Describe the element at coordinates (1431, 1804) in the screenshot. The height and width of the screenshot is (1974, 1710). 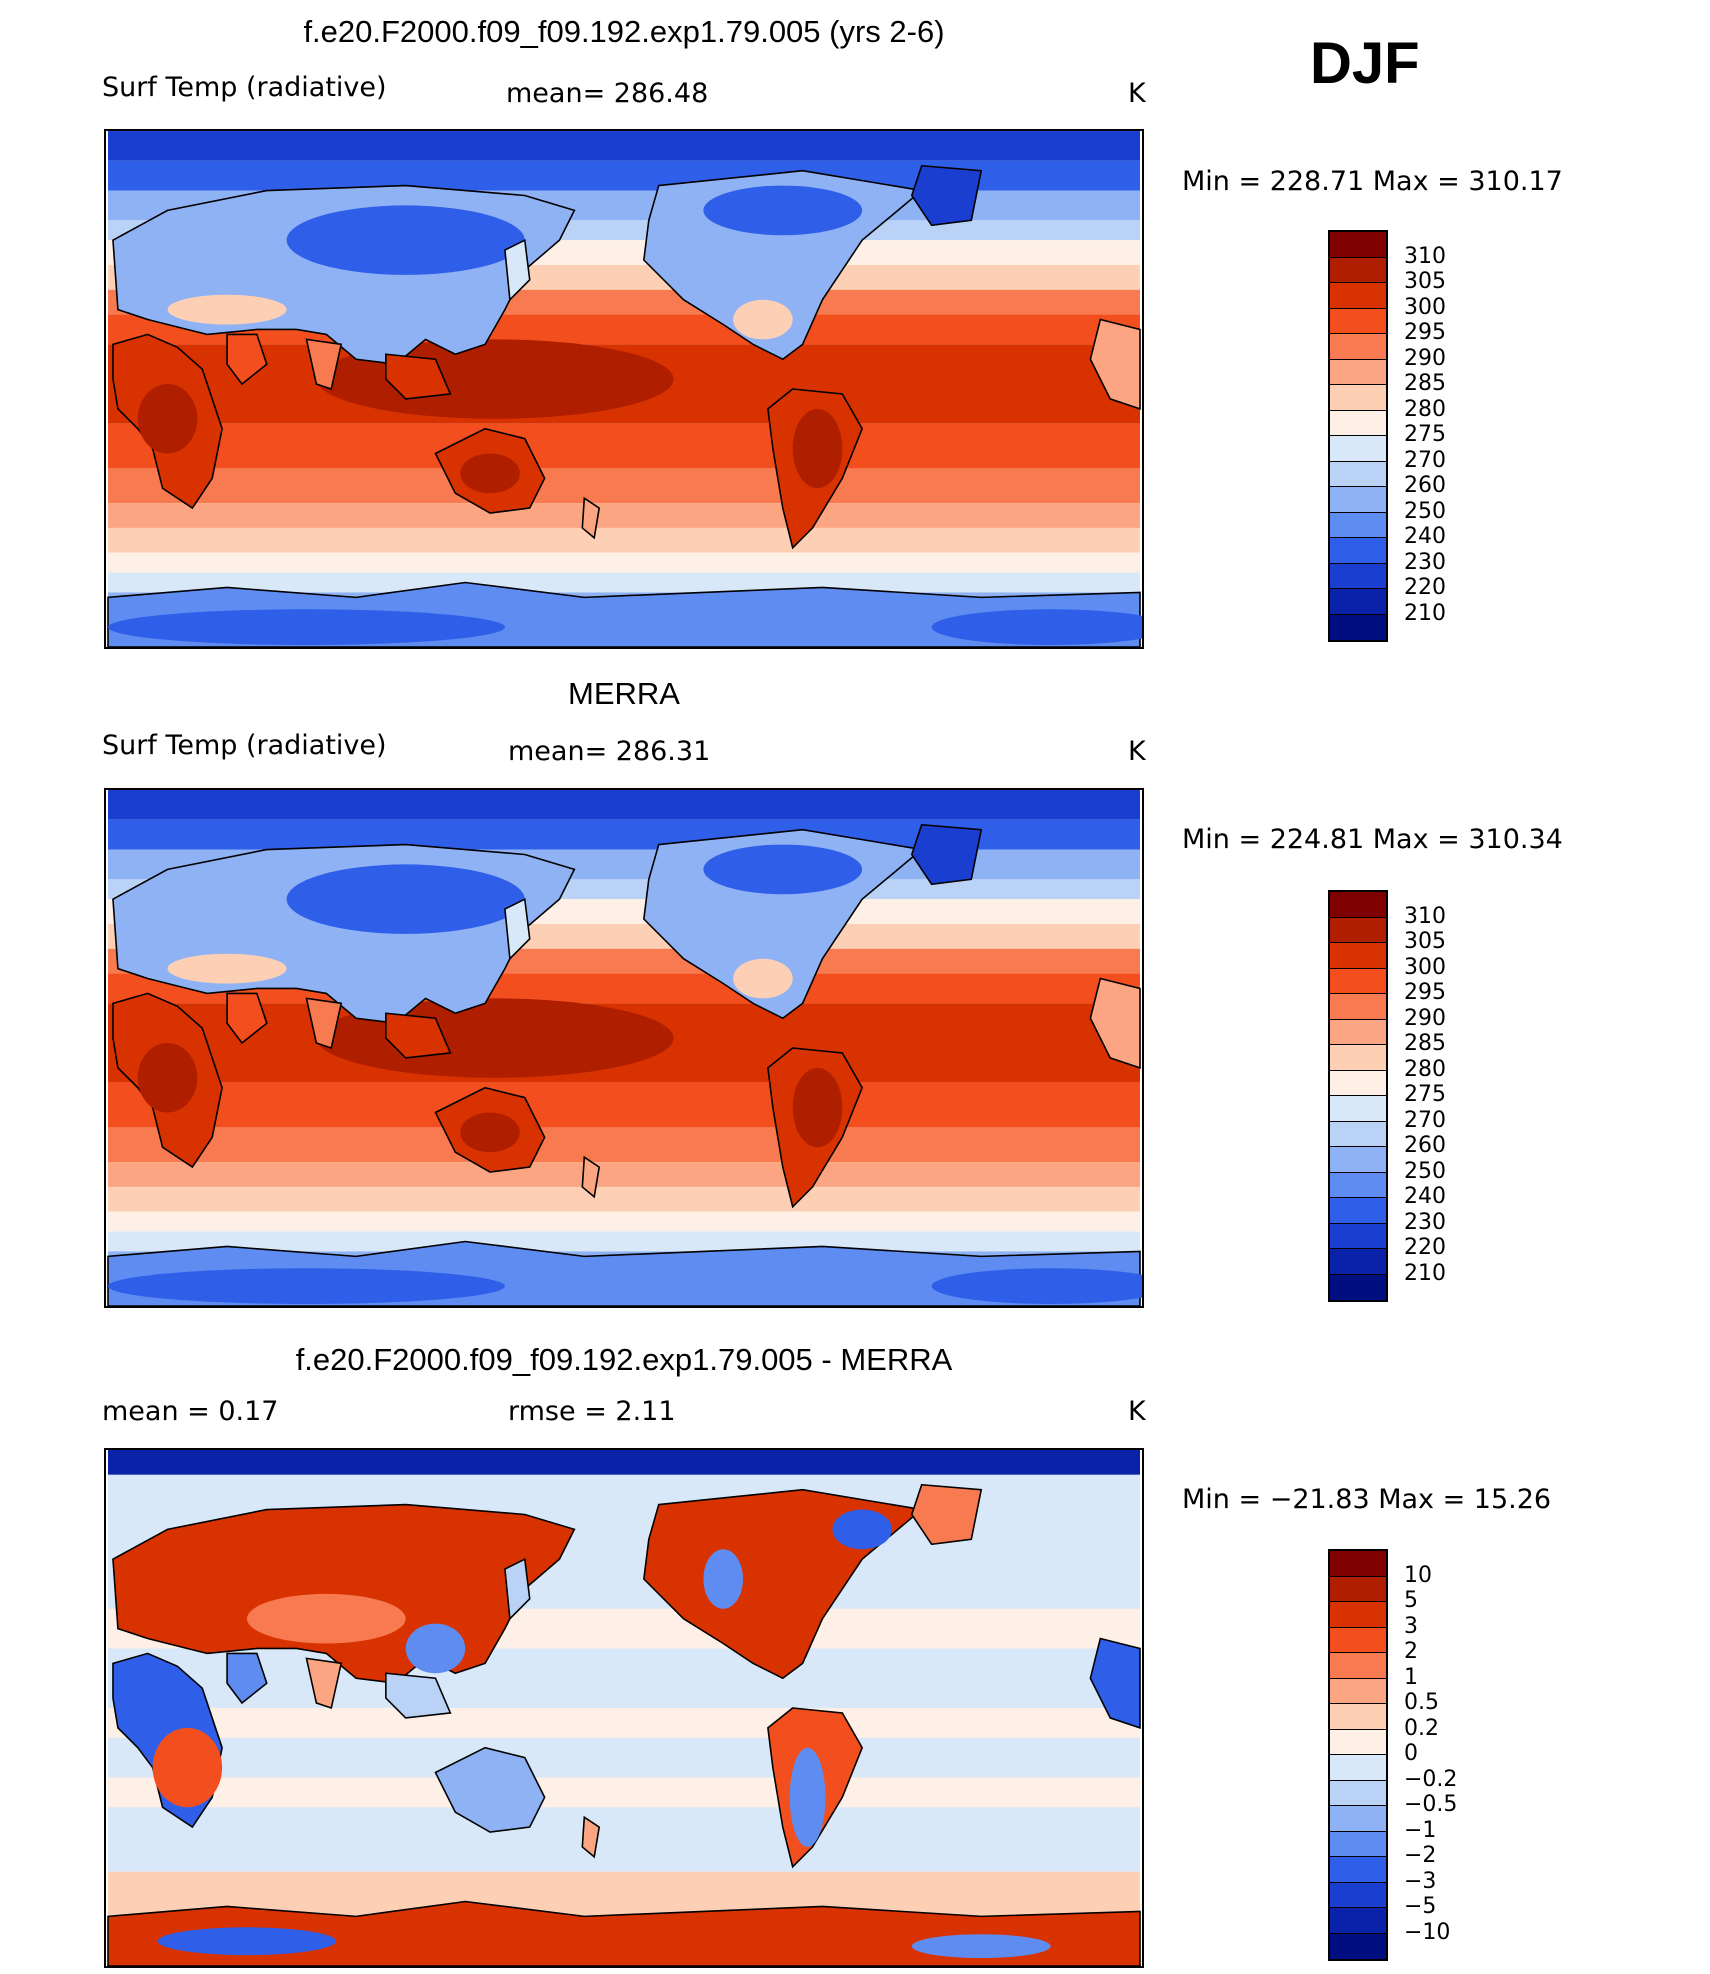
I see `colorbar-tick-label: −0.5` at that location.